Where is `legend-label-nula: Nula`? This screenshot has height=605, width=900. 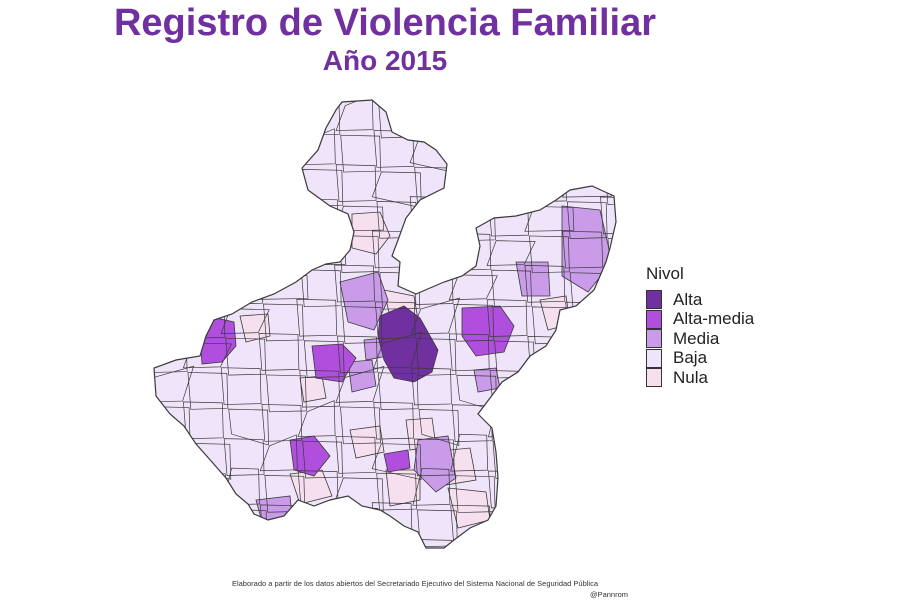 legend-label-nula: Nula is located at coordinates (690, 377).